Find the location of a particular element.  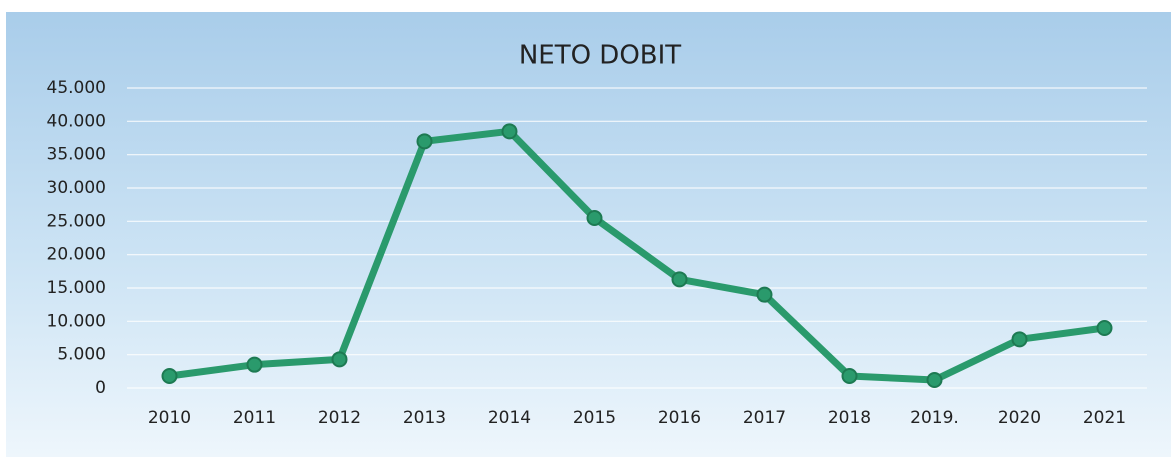

y-tick-label: 25.000 is located at coordinates (76, 221).